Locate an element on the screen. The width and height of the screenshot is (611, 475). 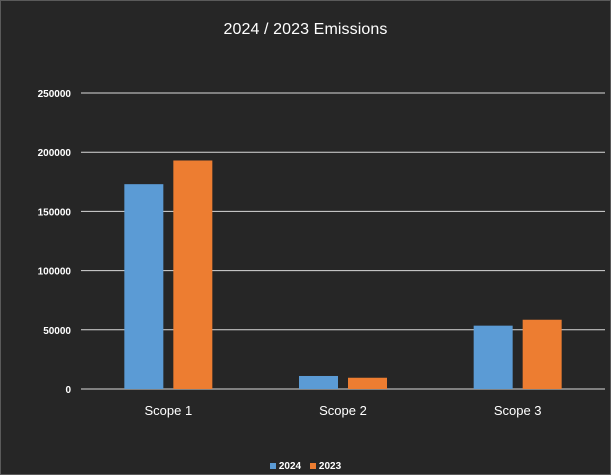
legend: 2024 2023 is located at coordinates (305, 467).